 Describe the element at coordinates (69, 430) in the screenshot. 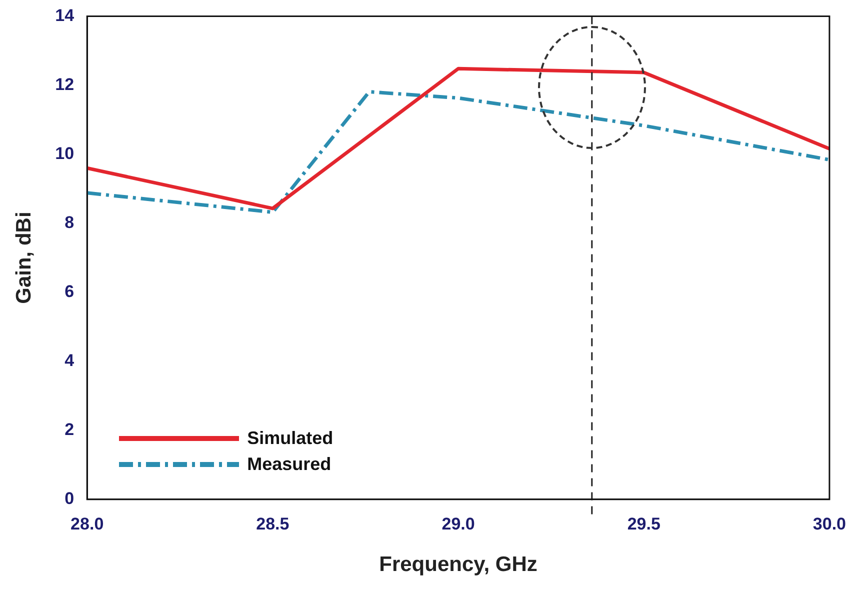

I see `y-tick-label: 2` at that location.